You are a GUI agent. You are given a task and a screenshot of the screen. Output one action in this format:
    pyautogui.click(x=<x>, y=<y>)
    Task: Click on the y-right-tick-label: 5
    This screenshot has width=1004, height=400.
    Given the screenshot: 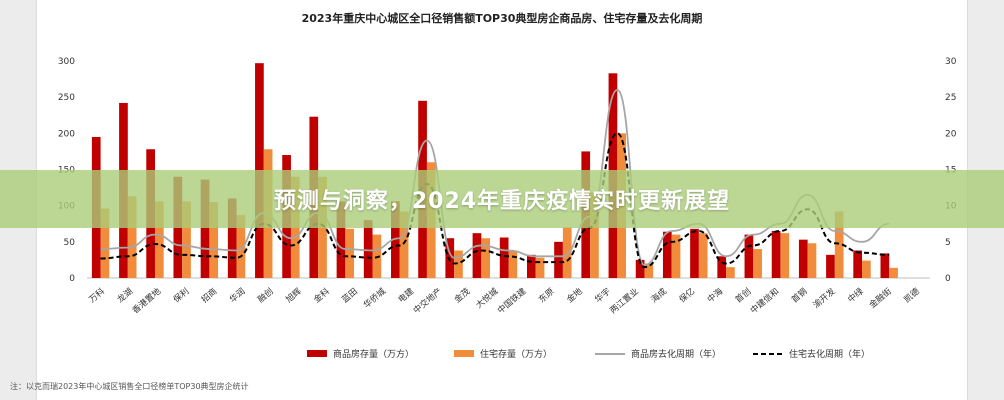 What is the action you would take?
    pyautogui.click(x=948, y=243)
    